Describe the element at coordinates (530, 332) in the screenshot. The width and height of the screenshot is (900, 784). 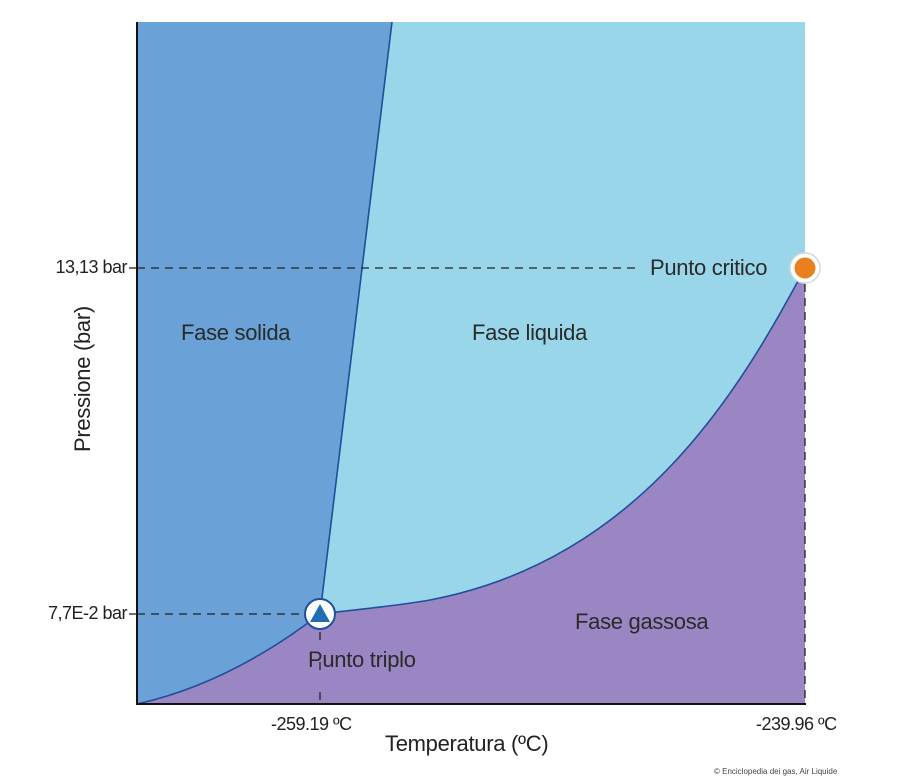
I see `region-label-liquid: Fase liquida` at that location.